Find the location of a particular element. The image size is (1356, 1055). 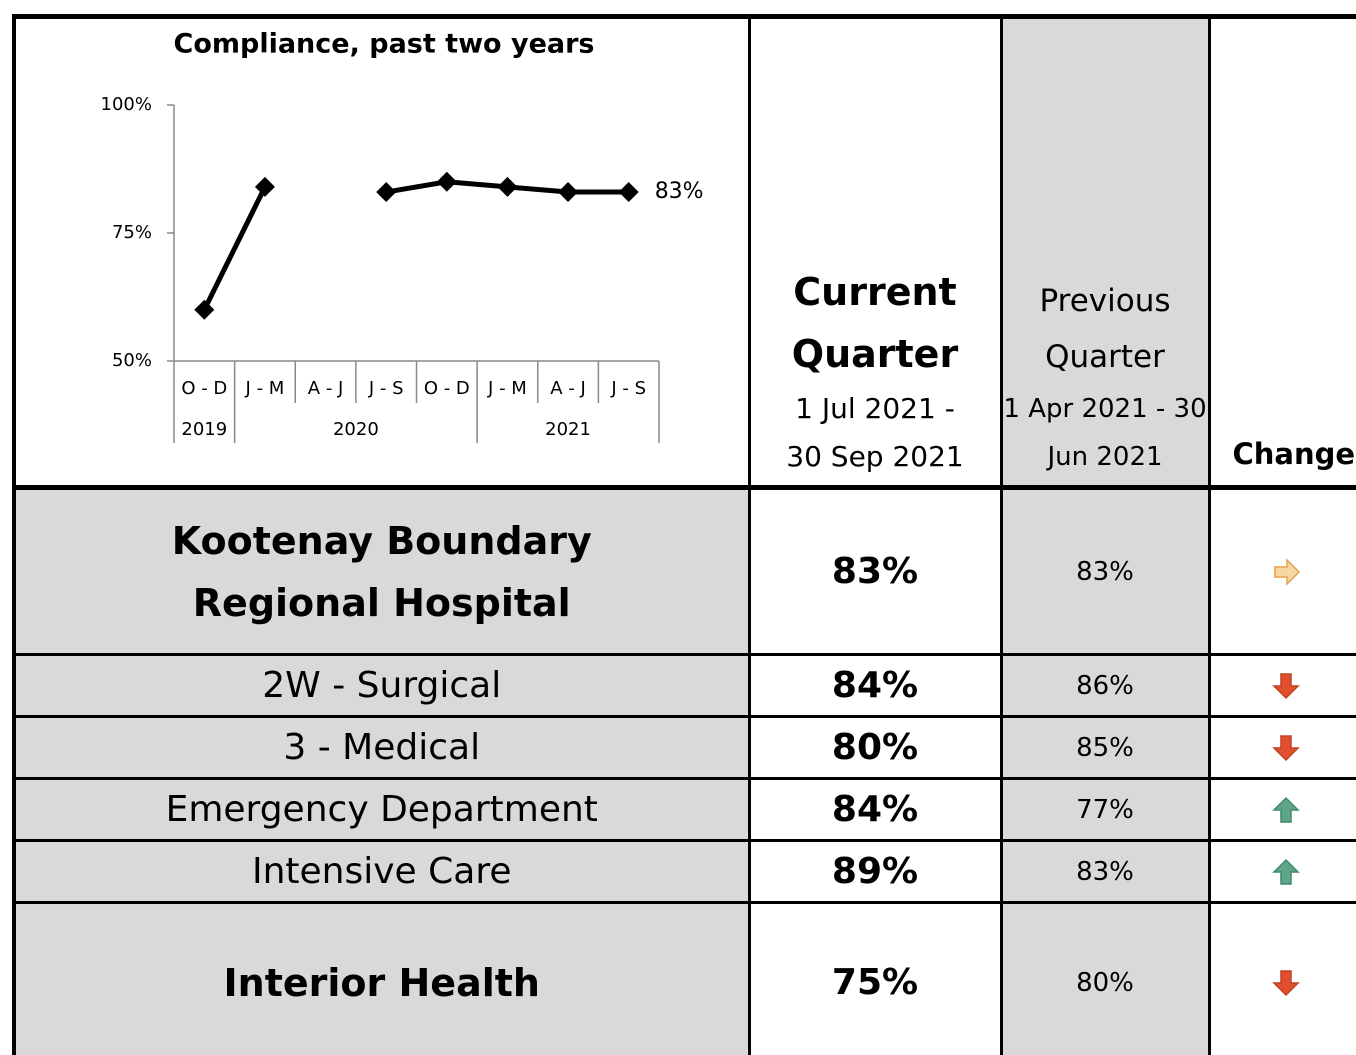

current-value: 75% is located at coordinates (875, 978).